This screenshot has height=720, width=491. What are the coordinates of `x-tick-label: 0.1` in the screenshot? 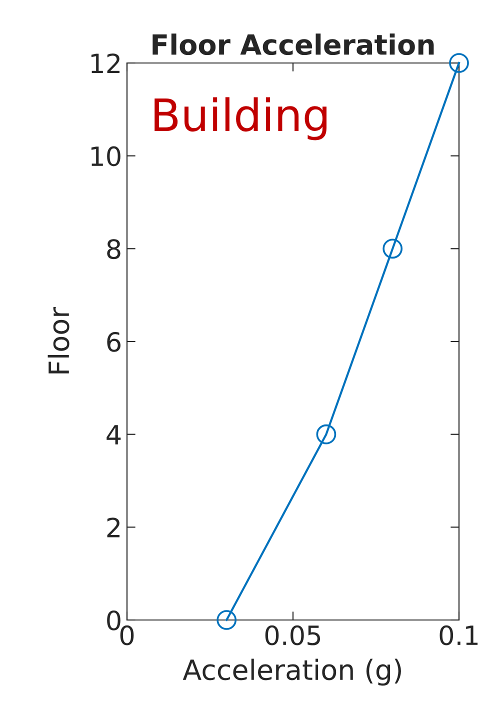 It's located at (459, 635).